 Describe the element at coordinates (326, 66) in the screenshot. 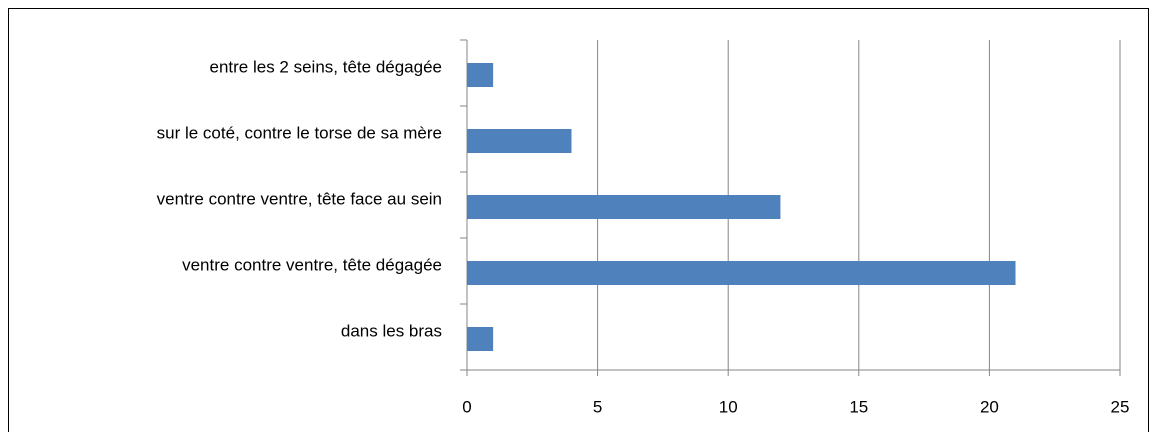

I see `y-tick-label: entre les 2 seins, tête dégagée` at that location.